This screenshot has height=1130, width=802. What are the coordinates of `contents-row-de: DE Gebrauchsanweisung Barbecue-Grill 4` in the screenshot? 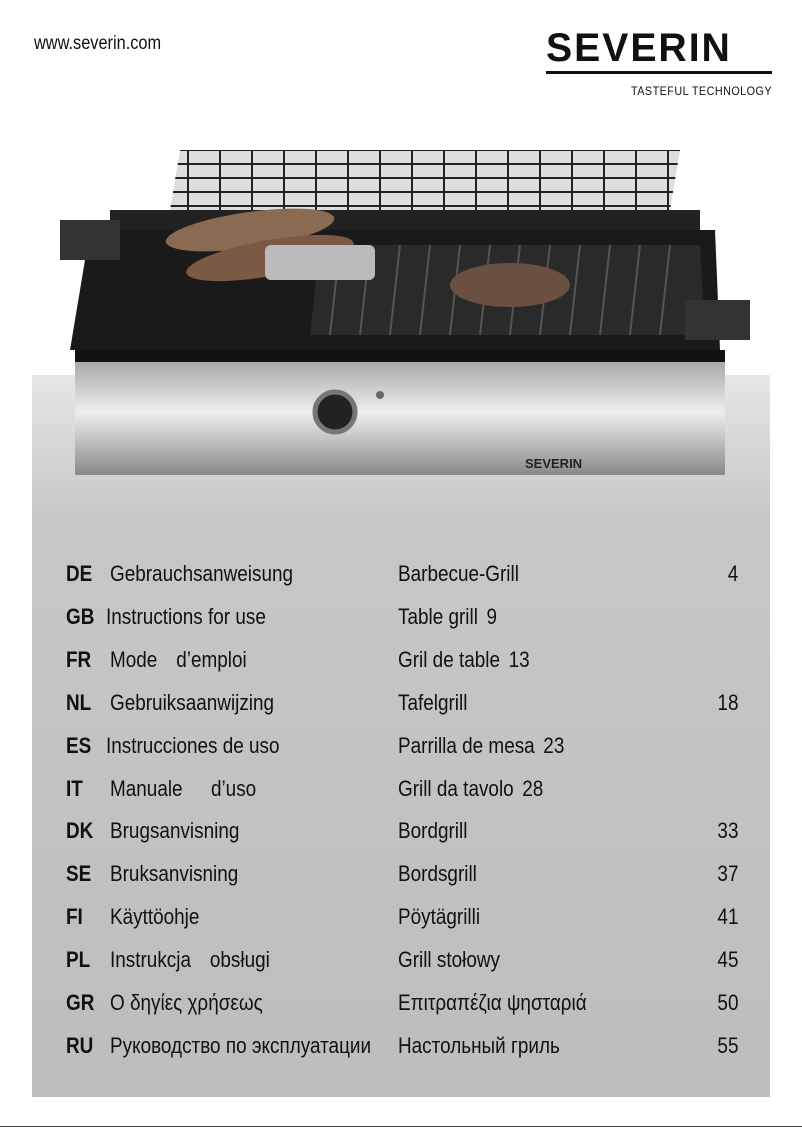 It's located at (402, 576).